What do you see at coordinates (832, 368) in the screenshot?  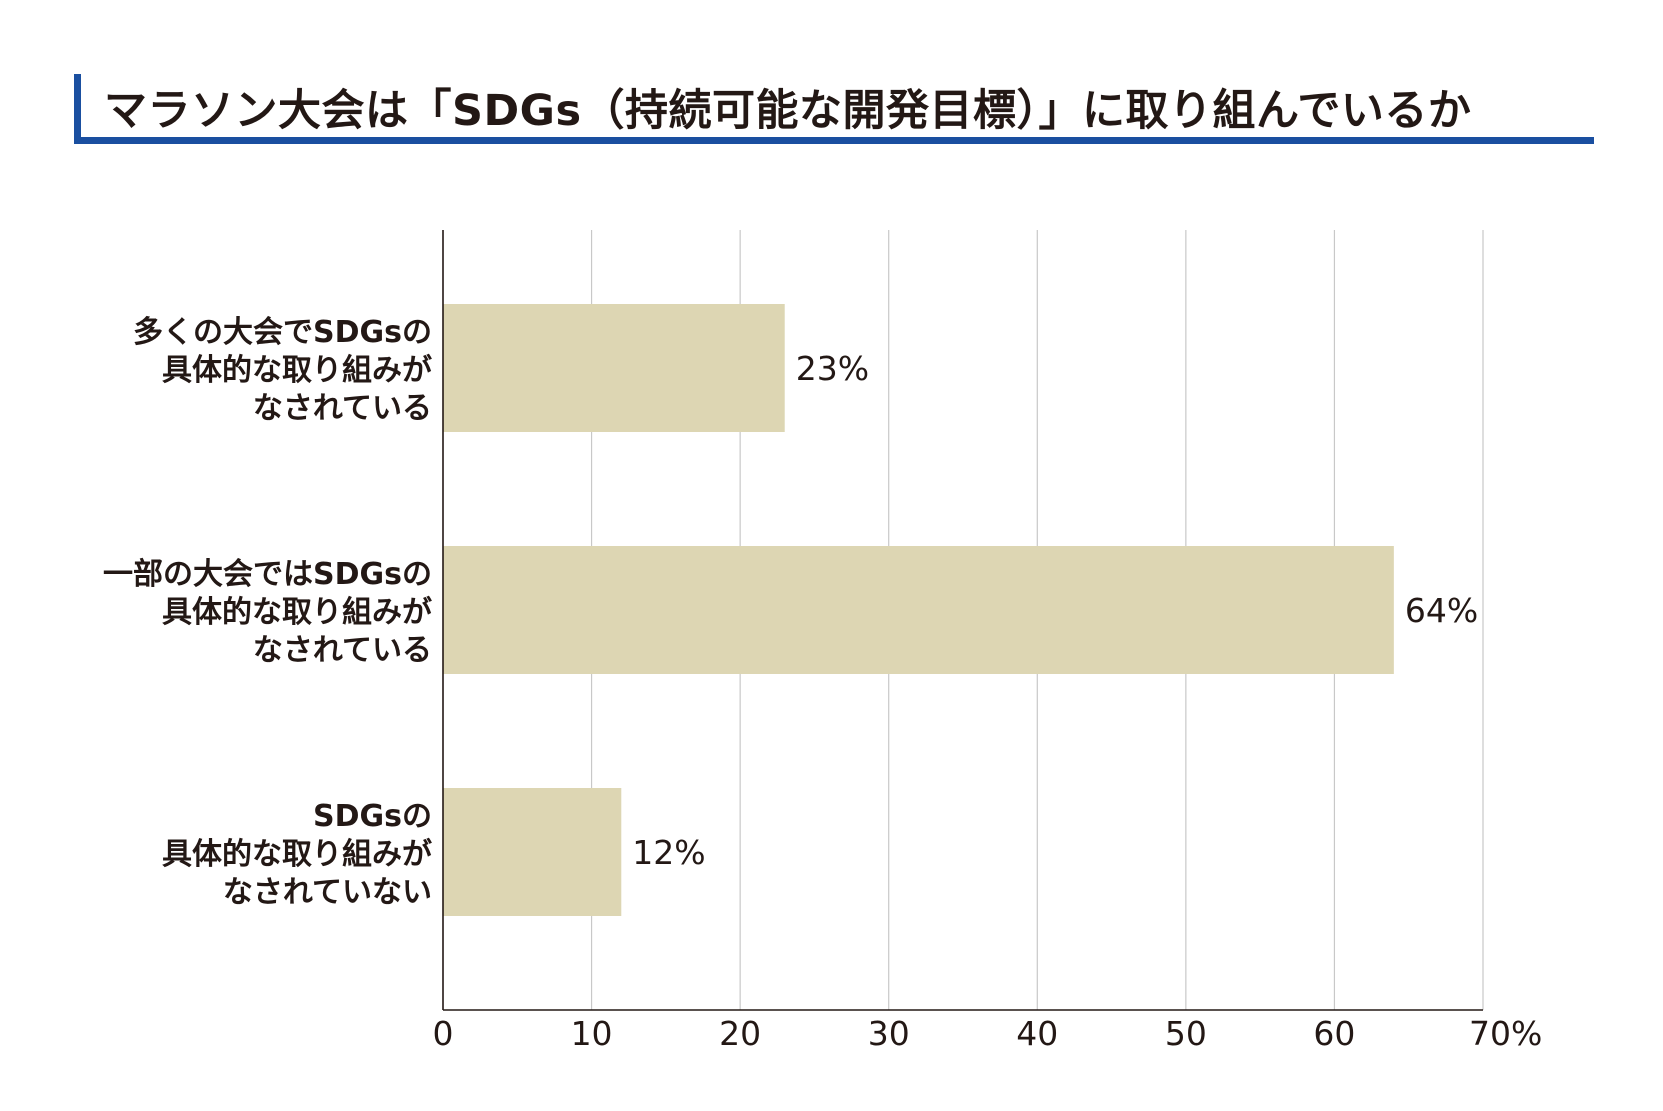 I see `value-label: 23%` at bounding box center [832, 368].